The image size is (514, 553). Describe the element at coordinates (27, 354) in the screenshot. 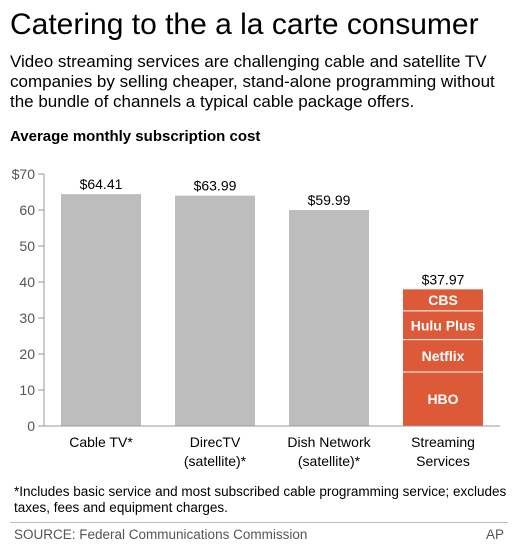

I see `y-tick-label: 20` at that location.